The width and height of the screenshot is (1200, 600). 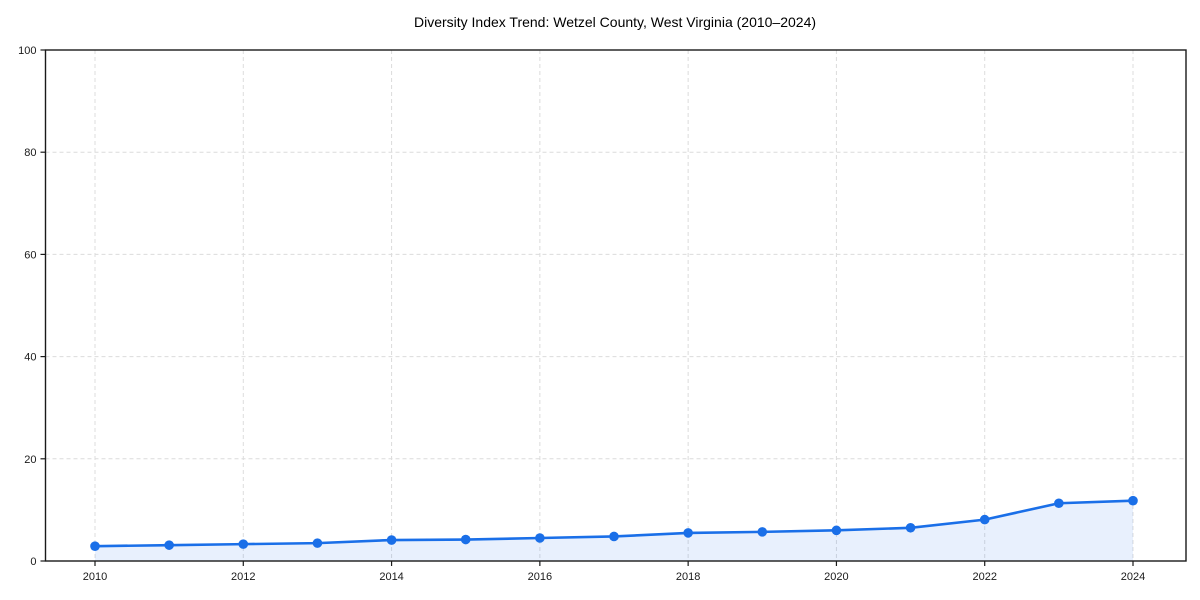 What do you see at coordinates (614, 577) in the screenshot?
I see `x-axis-tick-labels: 2010 2012 2014 2016 2018 2020 2022 2024` at bounding box center [614, 577].